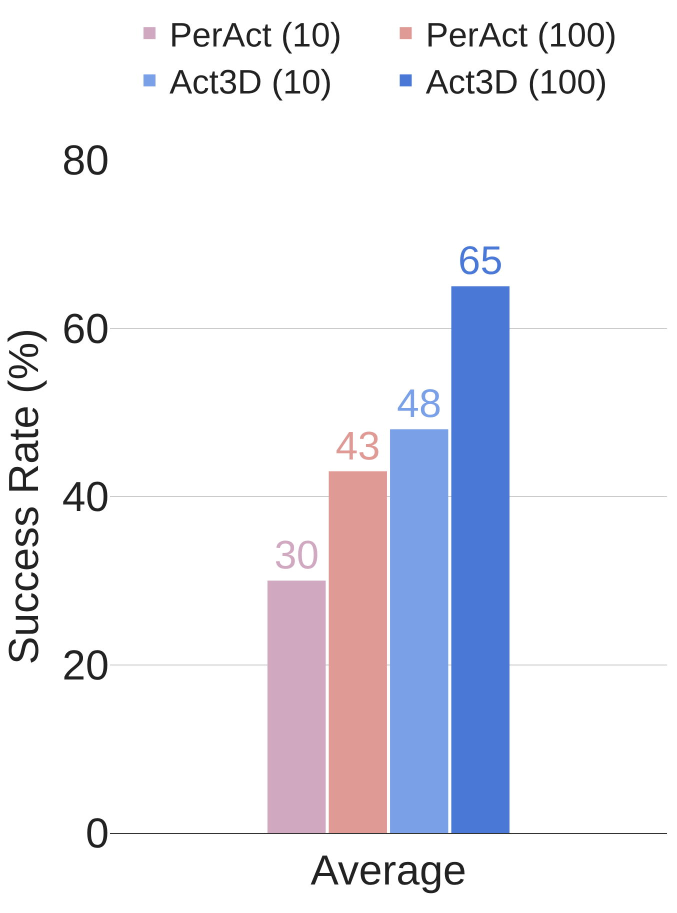 This screenshot has height=913, width=677. Describe the element at coordinates (256, 35) in the screenshot. I see `legend-label: PerAct (10)` at that location.